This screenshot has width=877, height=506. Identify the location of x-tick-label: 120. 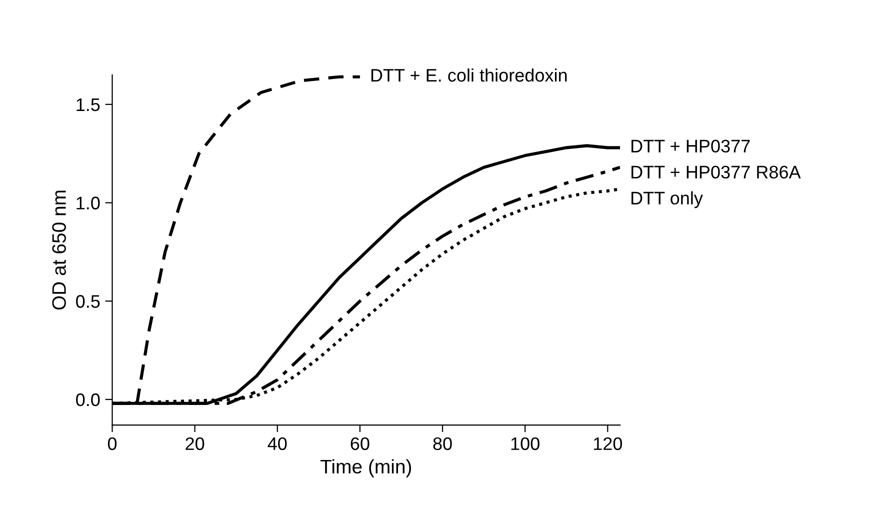
(608, 443).